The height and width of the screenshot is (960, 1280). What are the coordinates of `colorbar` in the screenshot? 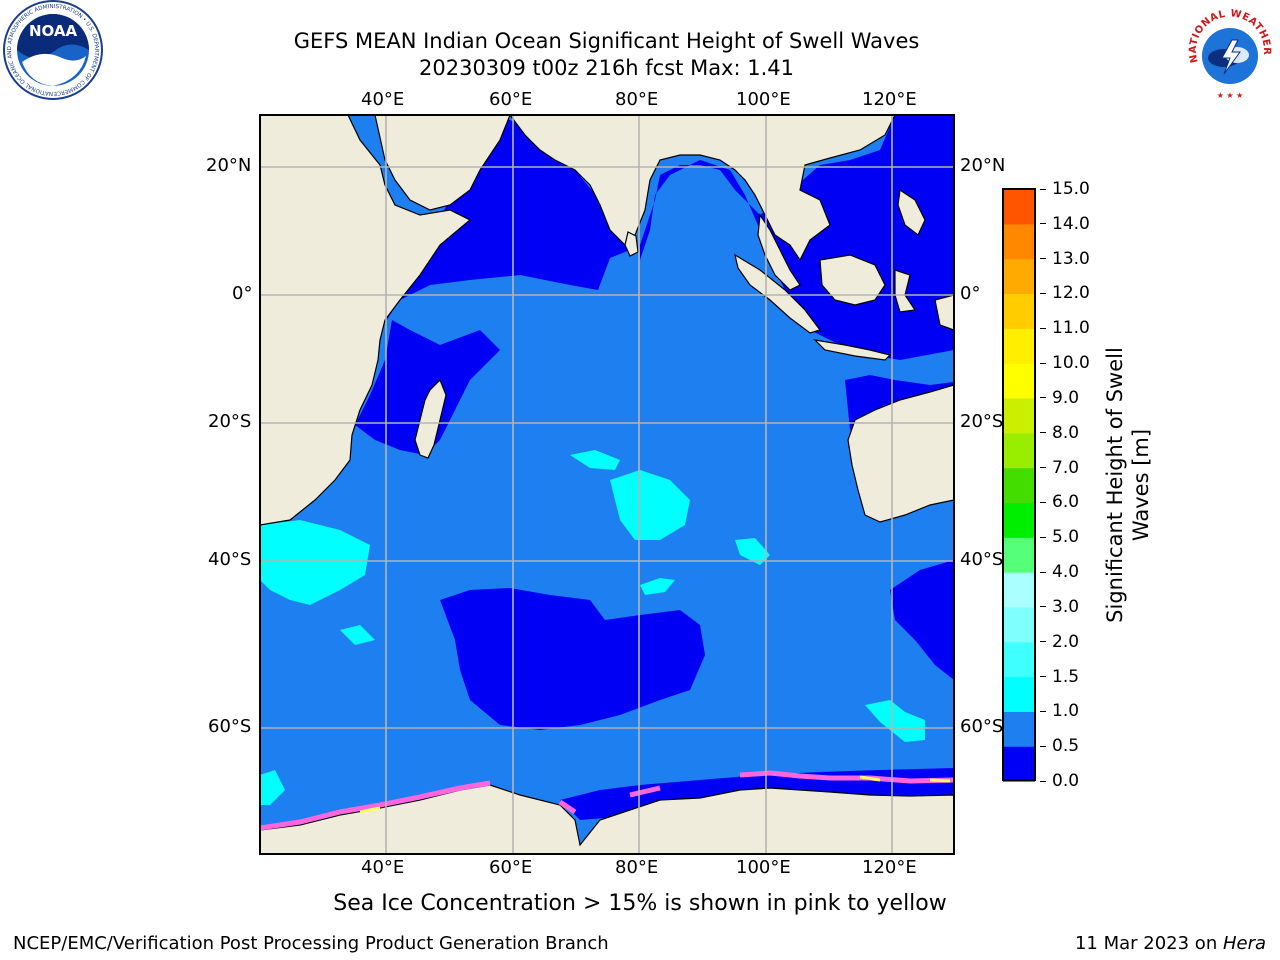 It's located at (1019, 485).